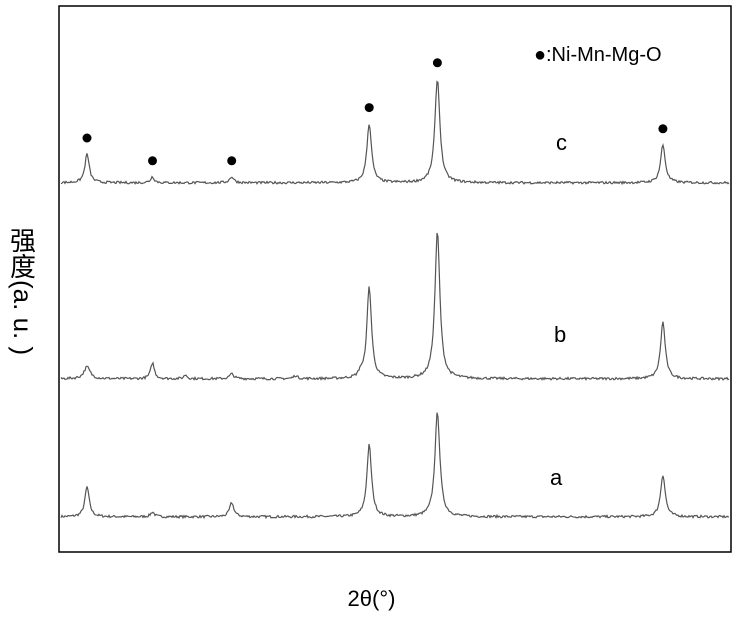 The height and width of the screenshot is (620, 743). What do you see at coordinates (375, 111) in the screenshot?
I see `peak-markers-layer` at bounding box center [375, 111].